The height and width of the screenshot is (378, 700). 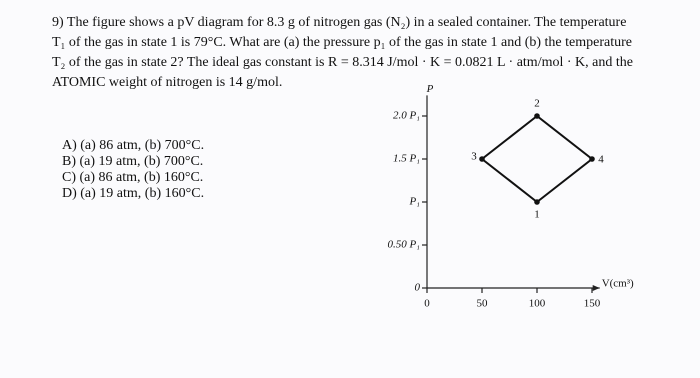 I want to click on x-axis-label: V(cm³), so click(x=618, y=284).